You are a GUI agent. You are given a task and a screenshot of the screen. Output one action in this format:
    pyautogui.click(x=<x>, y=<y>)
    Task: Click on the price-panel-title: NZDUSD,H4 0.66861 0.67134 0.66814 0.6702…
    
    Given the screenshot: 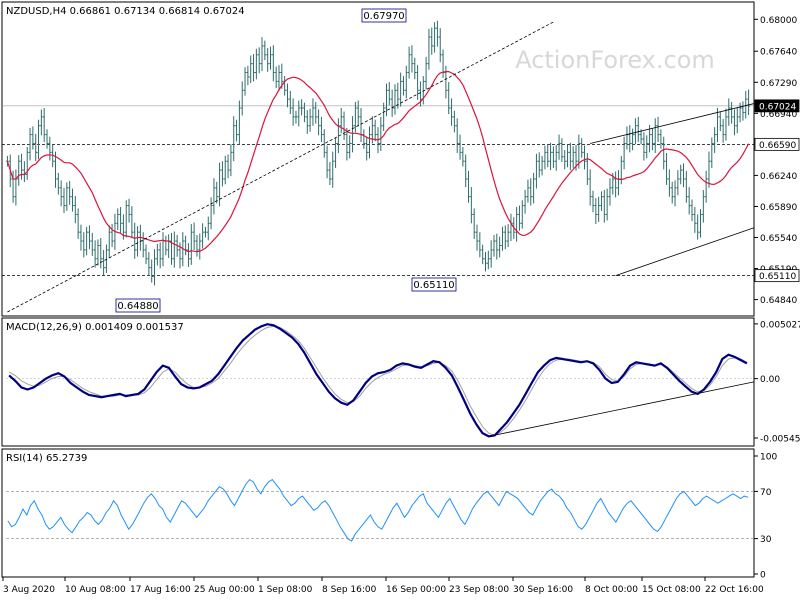 What is the action you would take?
    pyautogui.click(x=125, y=11)
    